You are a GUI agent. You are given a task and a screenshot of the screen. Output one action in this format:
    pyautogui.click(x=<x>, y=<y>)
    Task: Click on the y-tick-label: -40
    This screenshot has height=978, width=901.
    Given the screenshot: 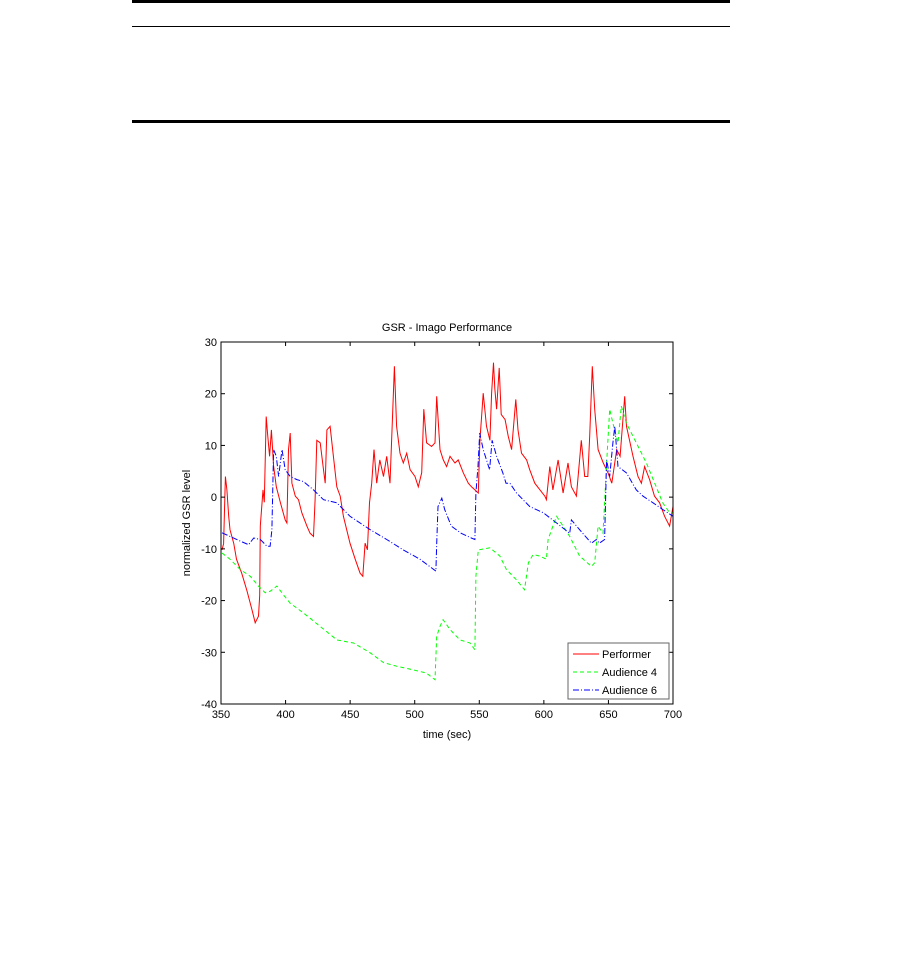 What is the action you would take?
    pyautogui.click(x=209, y=705)
    